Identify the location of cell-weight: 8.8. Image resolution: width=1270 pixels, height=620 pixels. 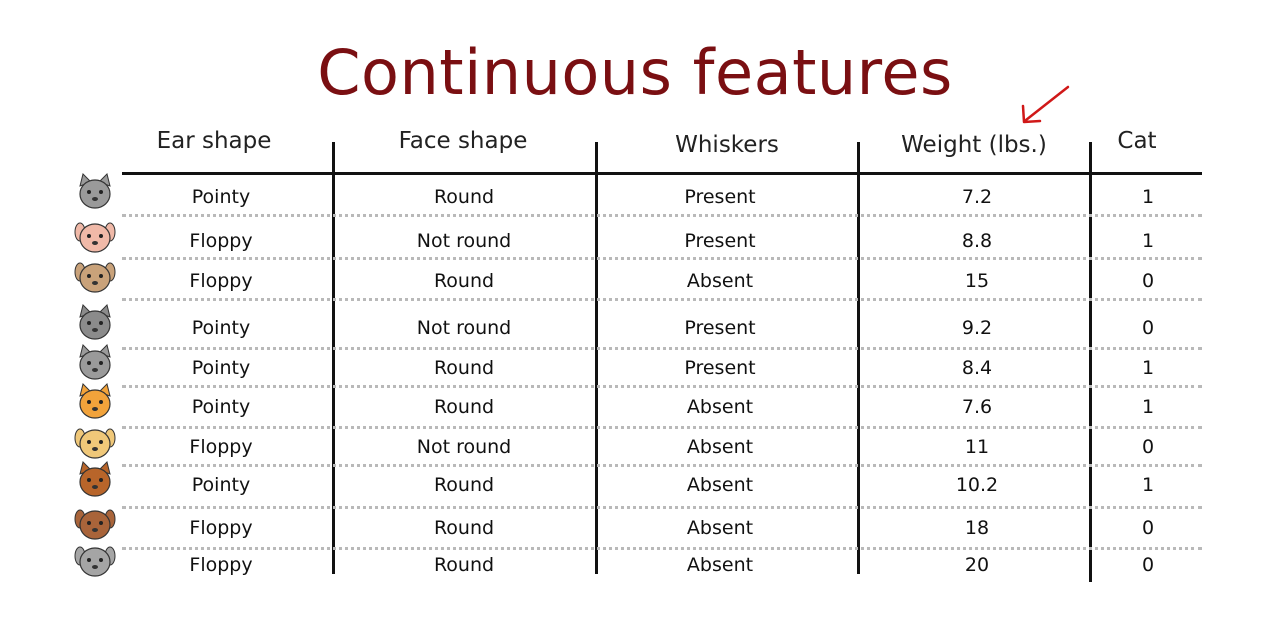
(977, 241).